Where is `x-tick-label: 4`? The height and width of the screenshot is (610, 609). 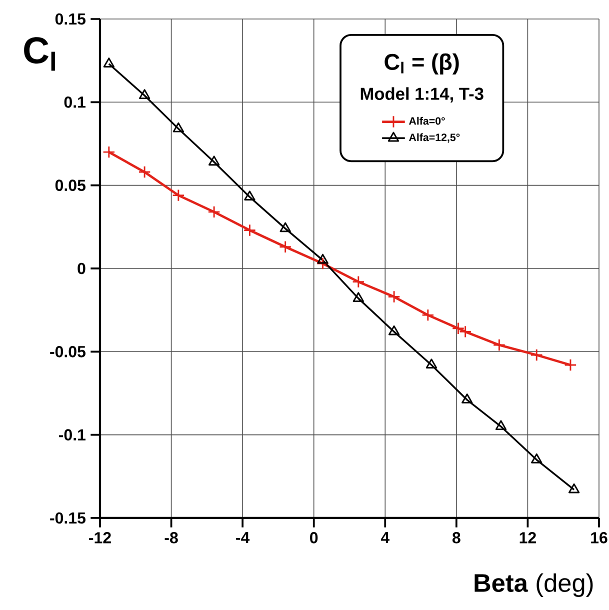 x-tick-label: 4 is located at coordinates (385, 538).